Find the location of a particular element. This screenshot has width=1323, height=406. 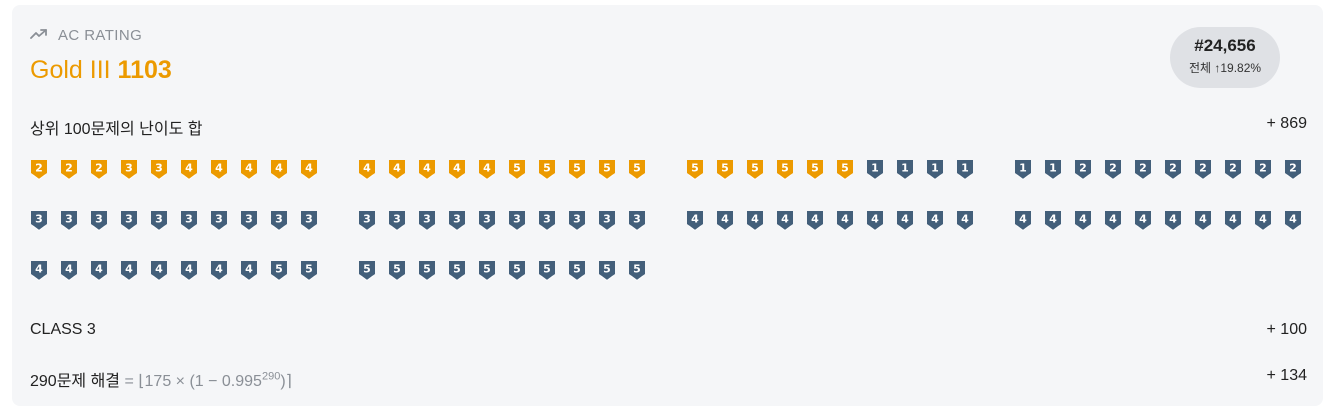

rank-badge: #24,656 전체 ↑19.82% is located at coordinates (1225, 57).